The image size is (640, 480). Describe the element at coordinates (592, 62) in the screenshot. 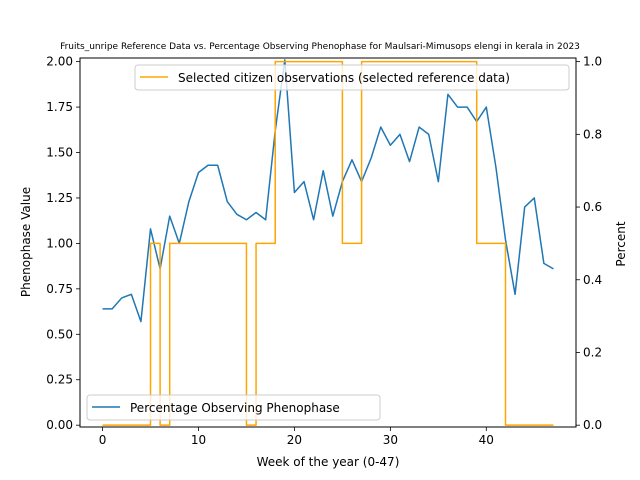

I see `y-right-tick-label: 1.0` at that location.